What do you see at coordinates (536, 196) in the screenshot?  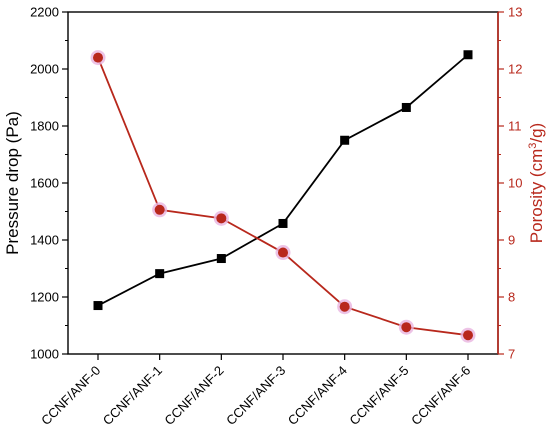 I see `right-y-axis-title-prefix: Porosity (cm` at bounding box center [536, 196].